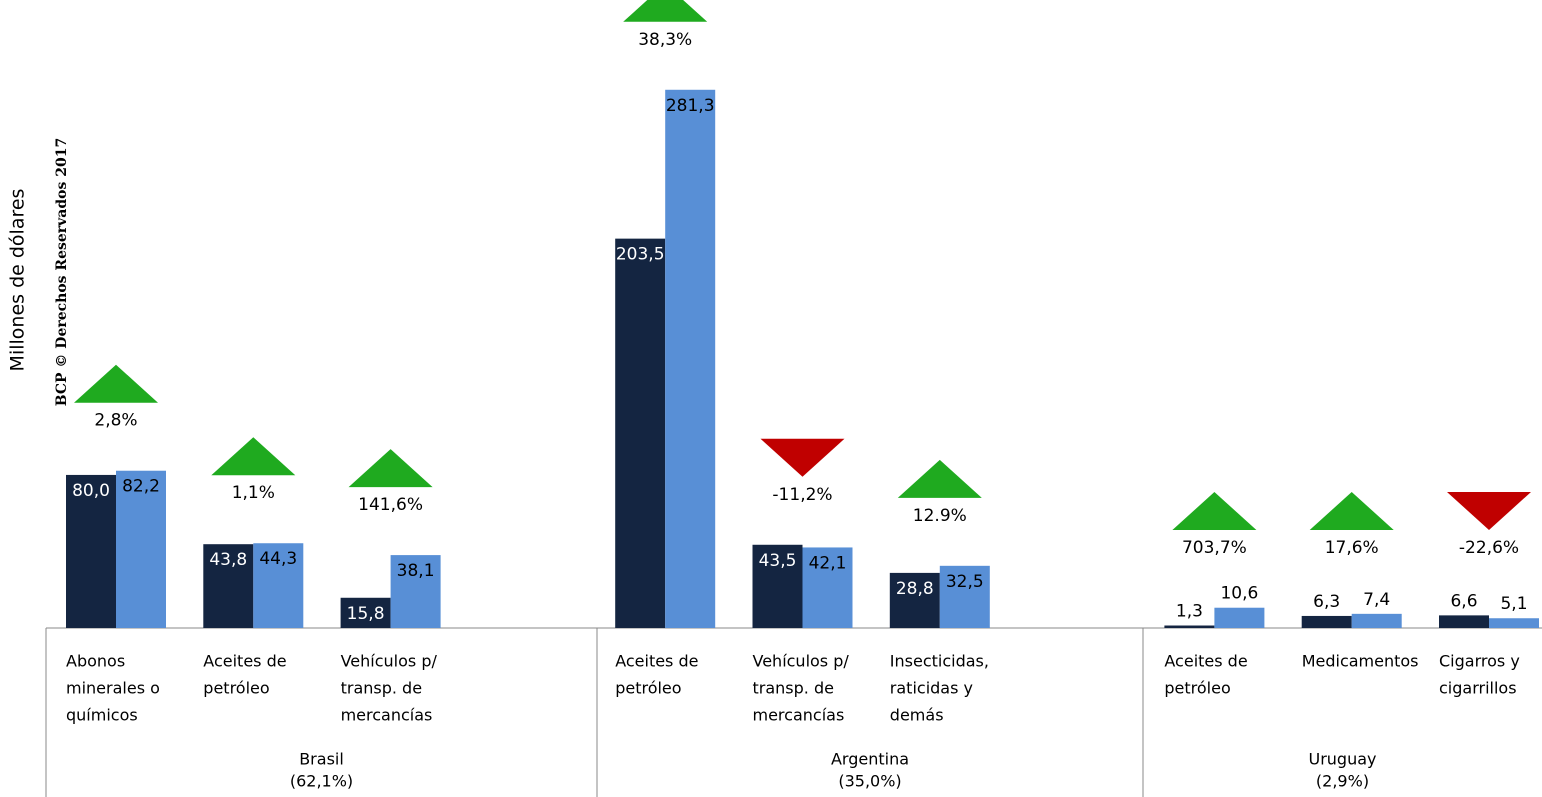 The height and width of the screenshot is (797, 1542). Describe the element at coordinates (141, 487) in the screenshot. I see `value-label: 82,2` at that location.